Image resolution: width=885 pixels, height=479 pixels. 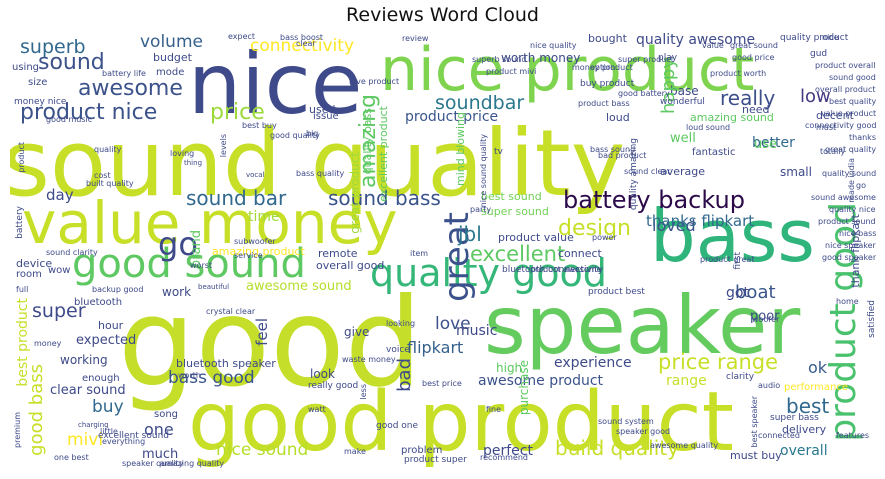 What do you see at coordinates (23, 342) in the screenshot?
I see `cloud-word-best-product: best product` at bounding box center [23, 342].